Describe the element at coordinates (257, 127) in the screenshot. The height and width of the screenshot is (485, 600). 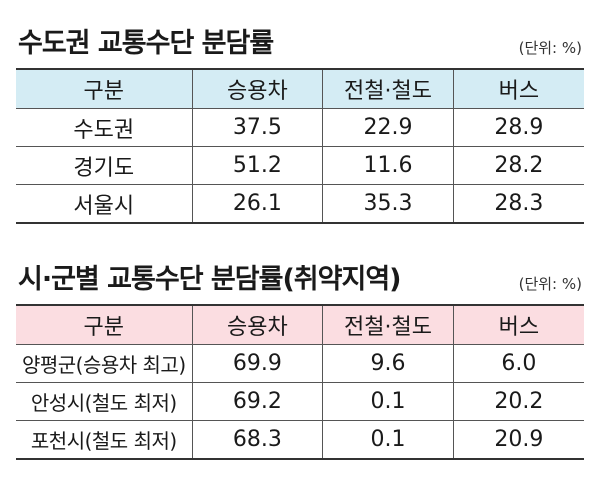
I see `car-value: 37.5` at that location.